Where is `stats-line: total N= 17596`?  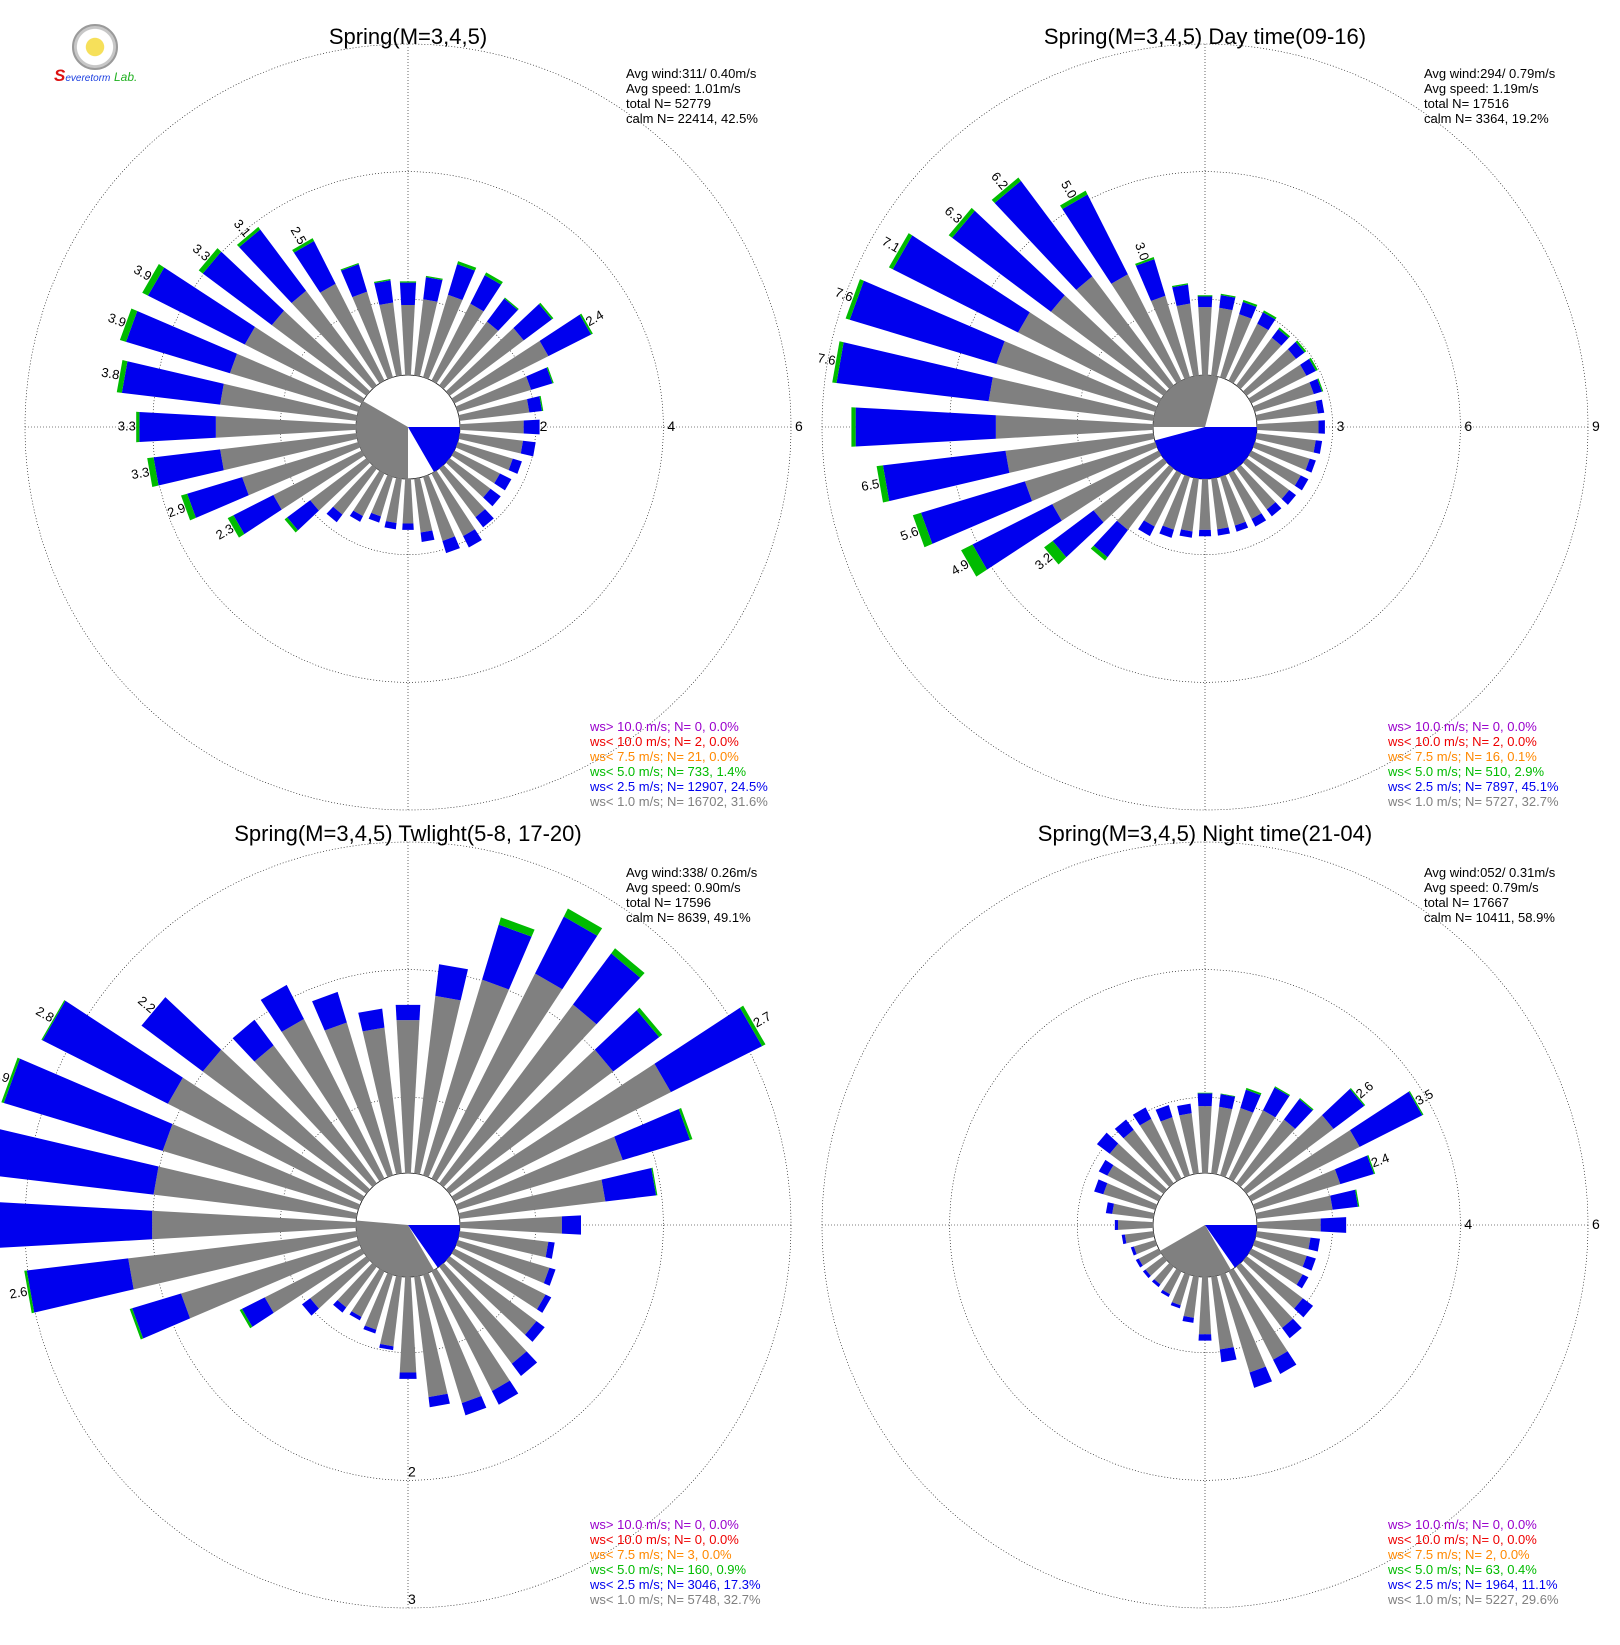
stats-line: total N= 17596 is located at coordinates (668, 902).